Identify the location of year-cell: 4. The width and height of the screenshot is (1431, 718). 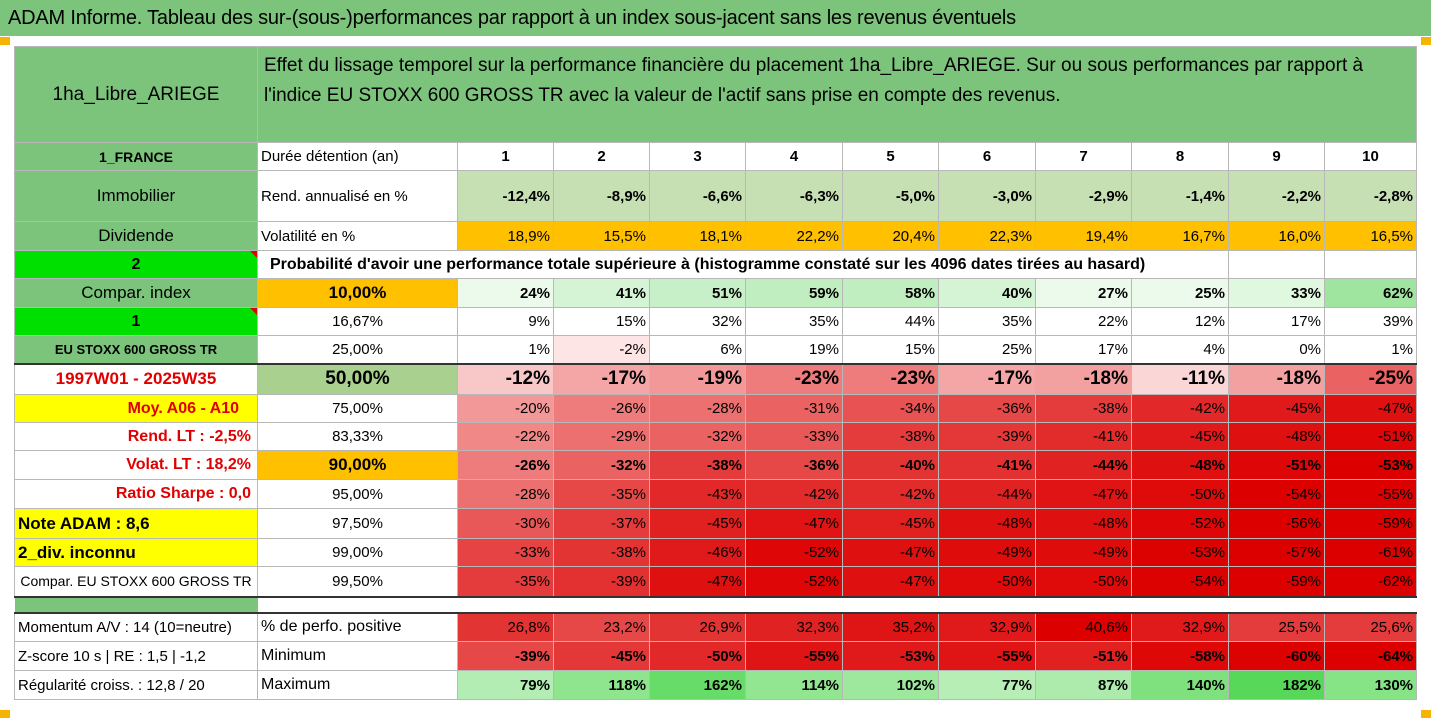
(794, 156).